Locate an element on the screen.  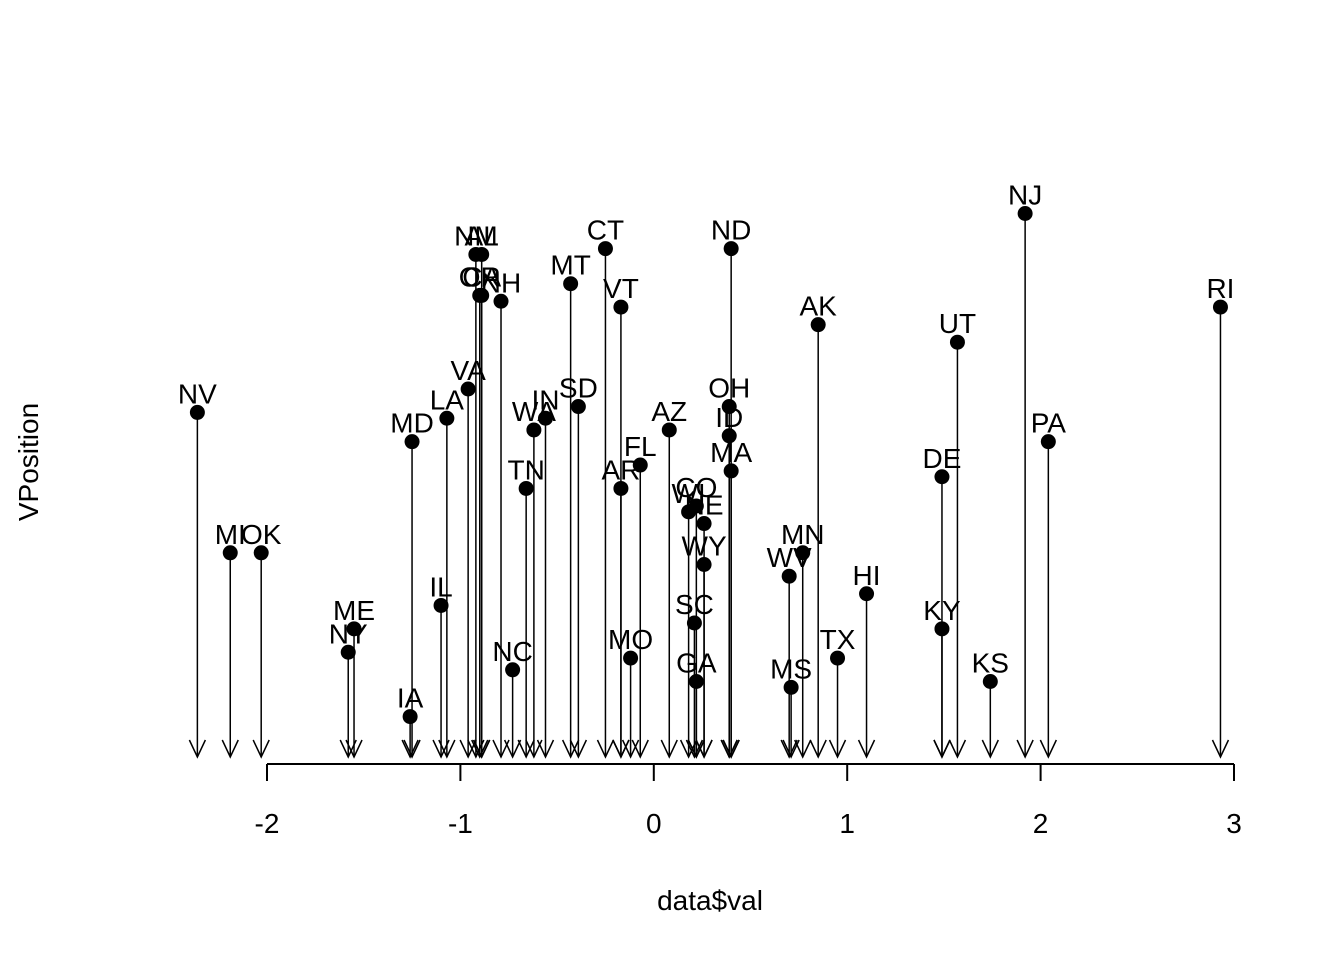
point-label: WY is located at coordinates (704, 546).